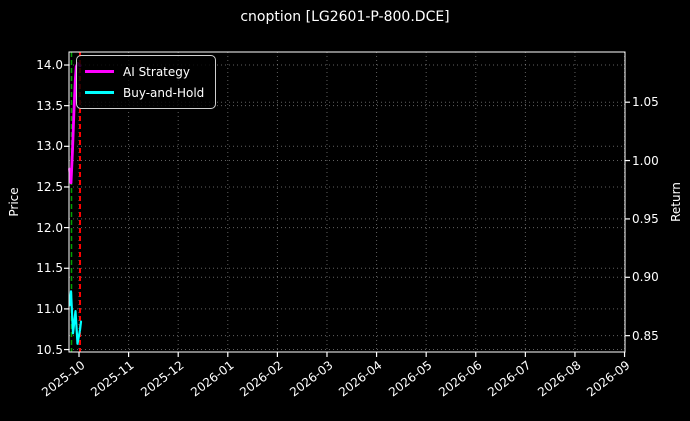 This screenshot has width=690, height=421. Describe the element at coordinates (49, 308) in the screenshot. I see `left-tick-label: 11.0` at that location.